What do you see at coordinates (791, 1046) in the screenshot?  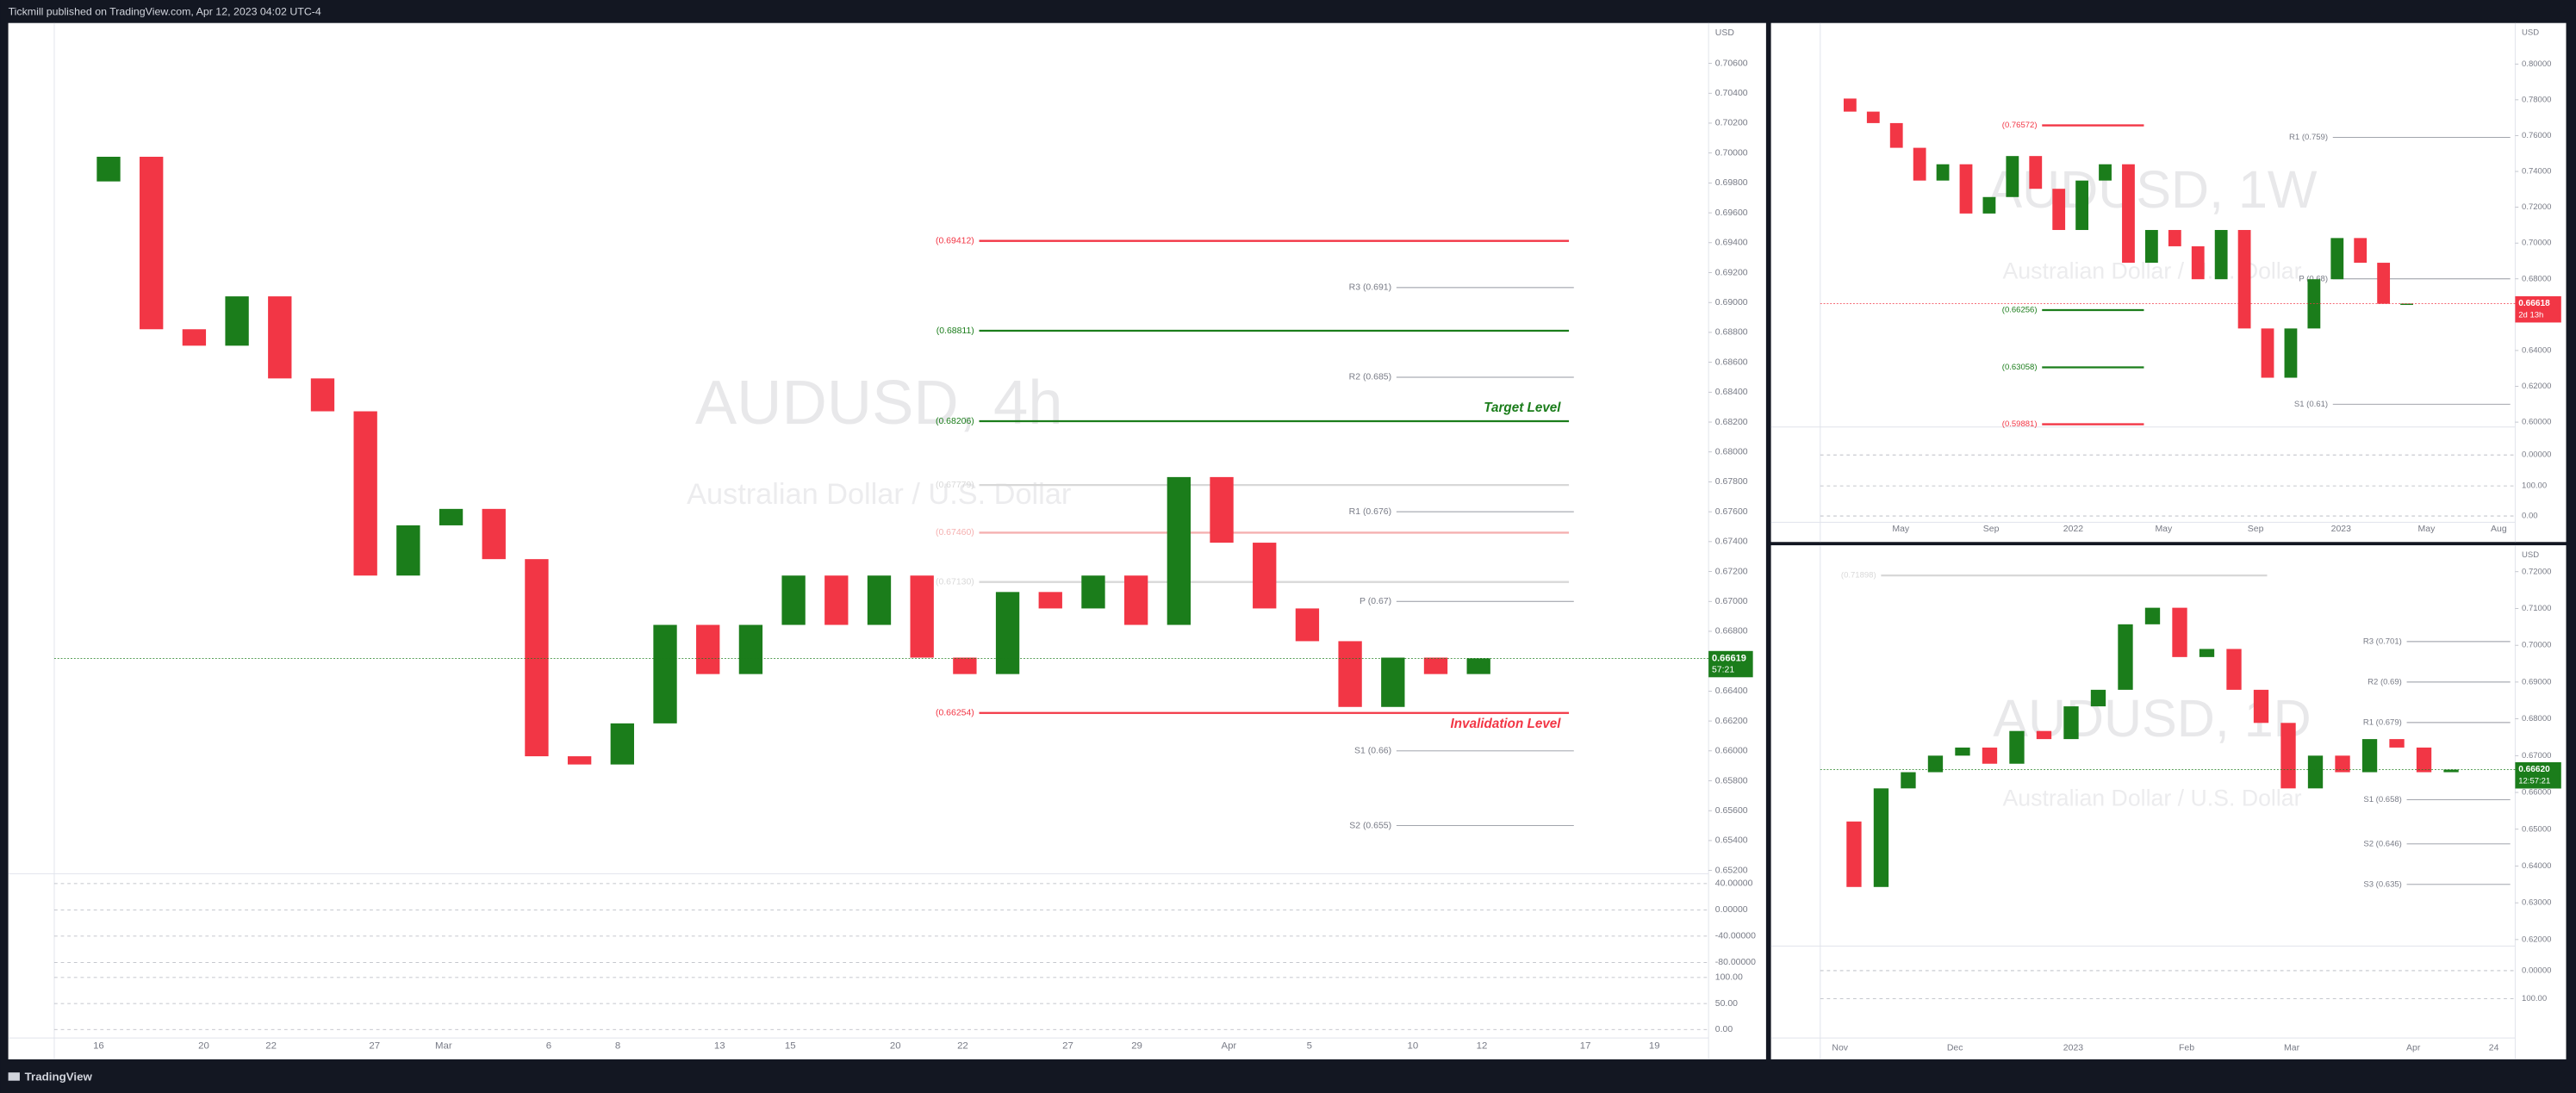 I see `x-tick-label: 15` at bounding box center [791, 1046].